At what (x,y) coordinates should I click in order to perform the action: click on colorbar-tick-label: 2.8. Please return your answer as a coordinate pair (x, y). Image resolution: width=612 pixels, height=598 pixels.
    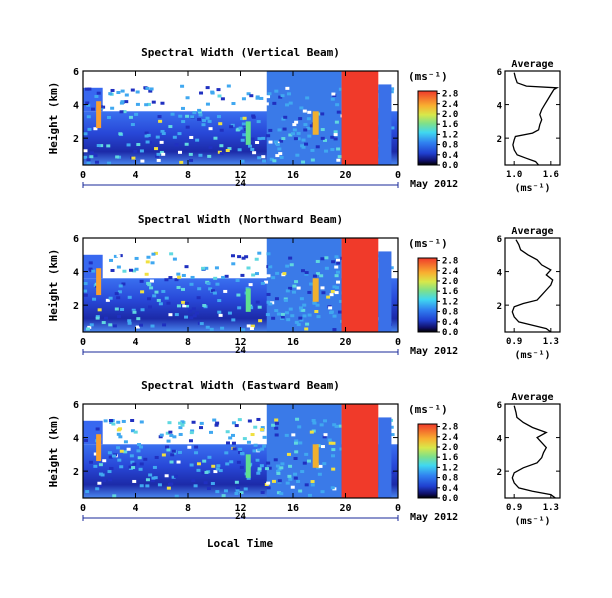
    Looking at the image, I should click on (450, 428).